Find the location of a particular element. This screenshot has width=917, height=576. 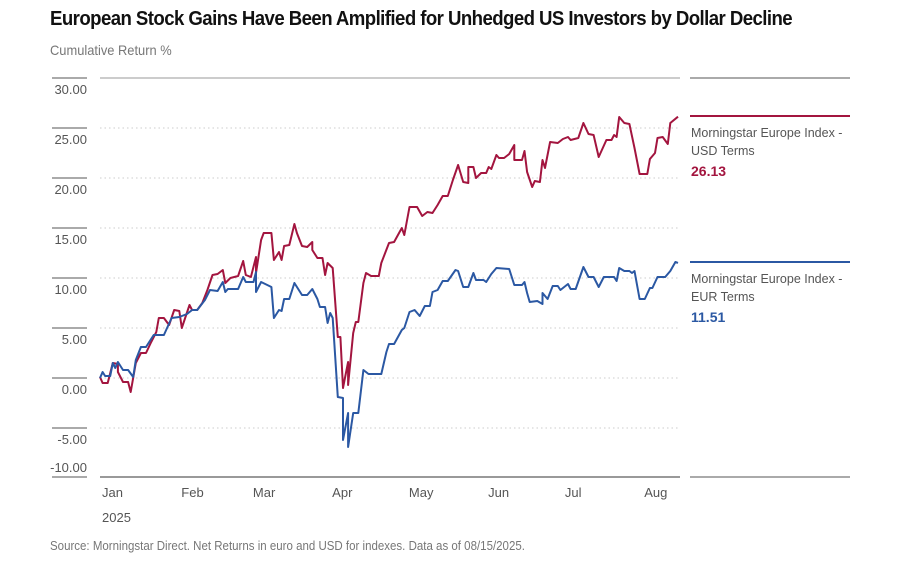

x-tick-label: Apr is located at coordinates (342, 492).